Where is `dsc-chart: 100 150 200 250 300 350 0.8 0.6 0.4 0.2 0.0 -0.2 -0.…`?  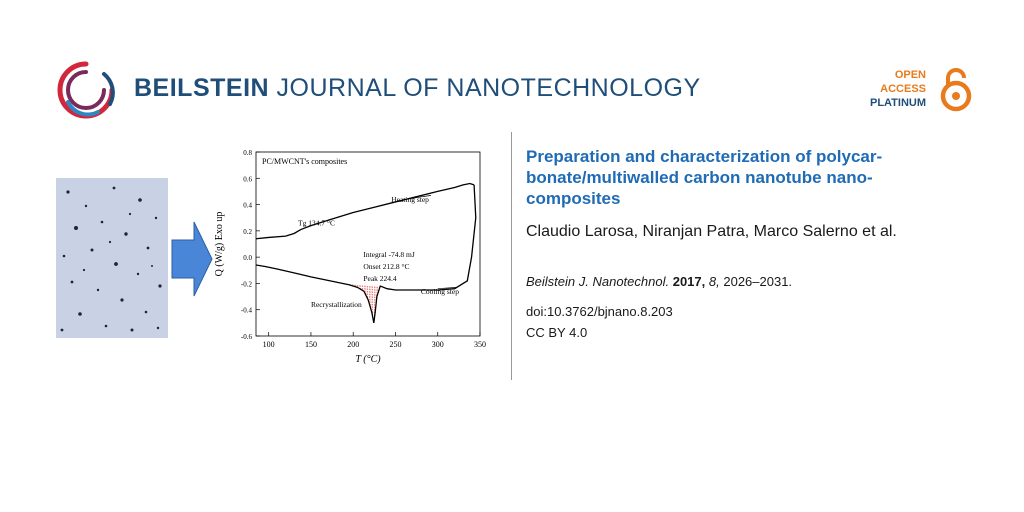
dsc-chart: 100 150 200 250 300 350 0.8 0.6 0.4 0.2 0.0 -0.2 -0.… is located at coordinates (350, 257).